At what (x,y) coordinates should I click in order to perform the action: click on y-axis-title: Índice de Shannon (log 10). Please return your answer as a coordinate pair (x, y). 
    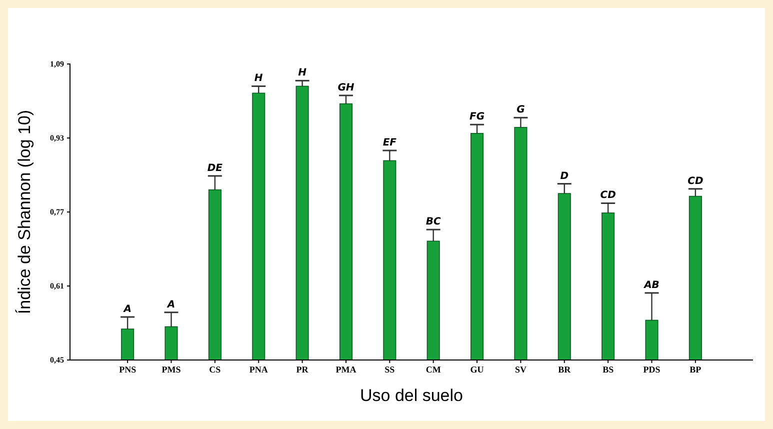
    Looking at the image, I should click on (24, 212).